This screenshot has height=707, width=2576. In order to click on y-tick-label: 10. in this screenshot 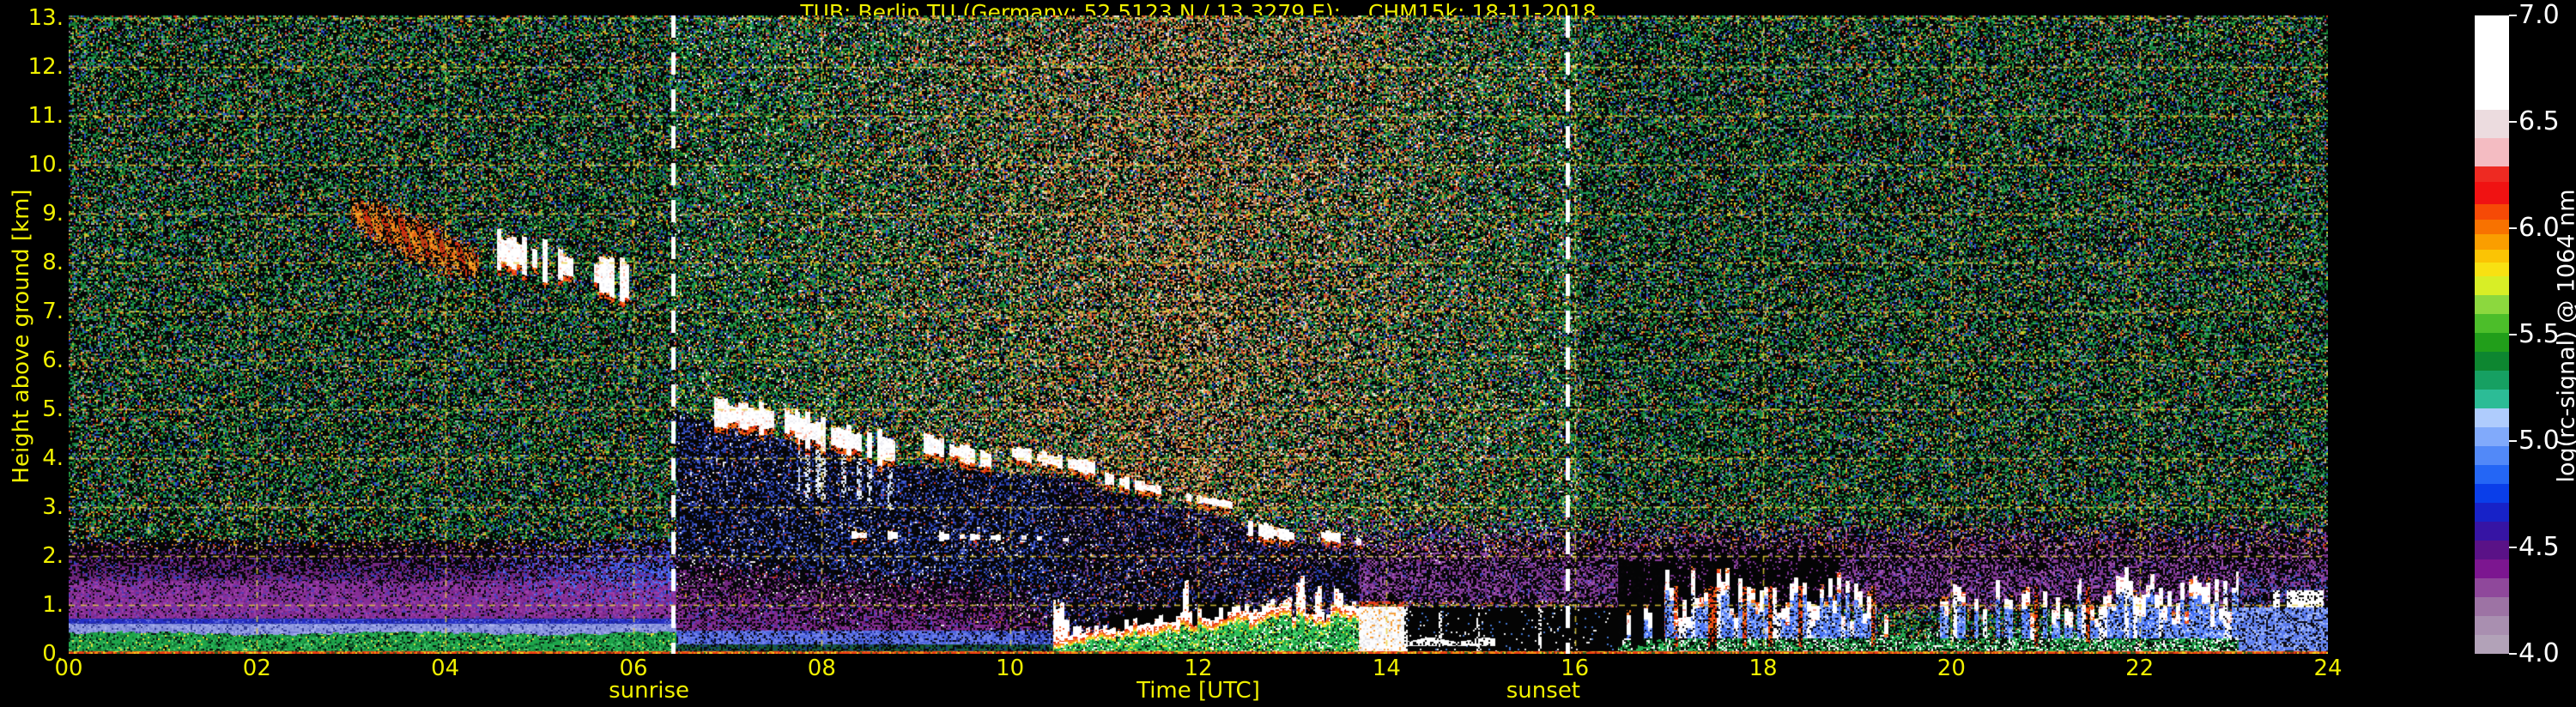, I will do `click(45, 164)`.